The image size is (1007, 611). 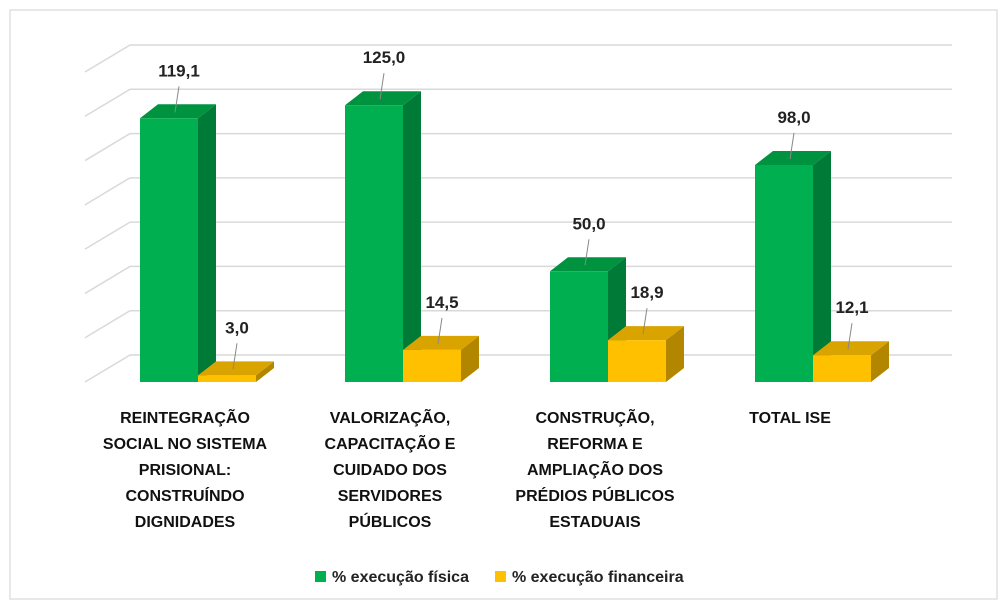 What do you see at coordinates (598, 577) in the screenshot?
I see `legend-label: % execução financeira` at bounding box center [598, 577].